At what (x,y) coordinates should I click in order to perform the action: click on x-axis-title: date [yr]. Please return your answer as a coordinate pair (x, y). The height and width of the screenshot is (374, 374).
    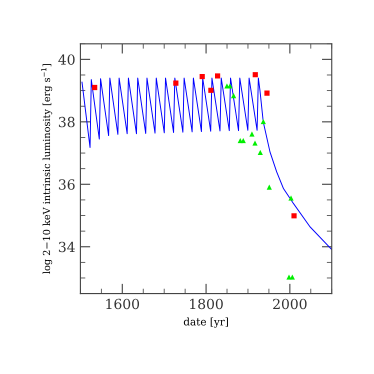
    Looking at the image, I should click on (206, 322).